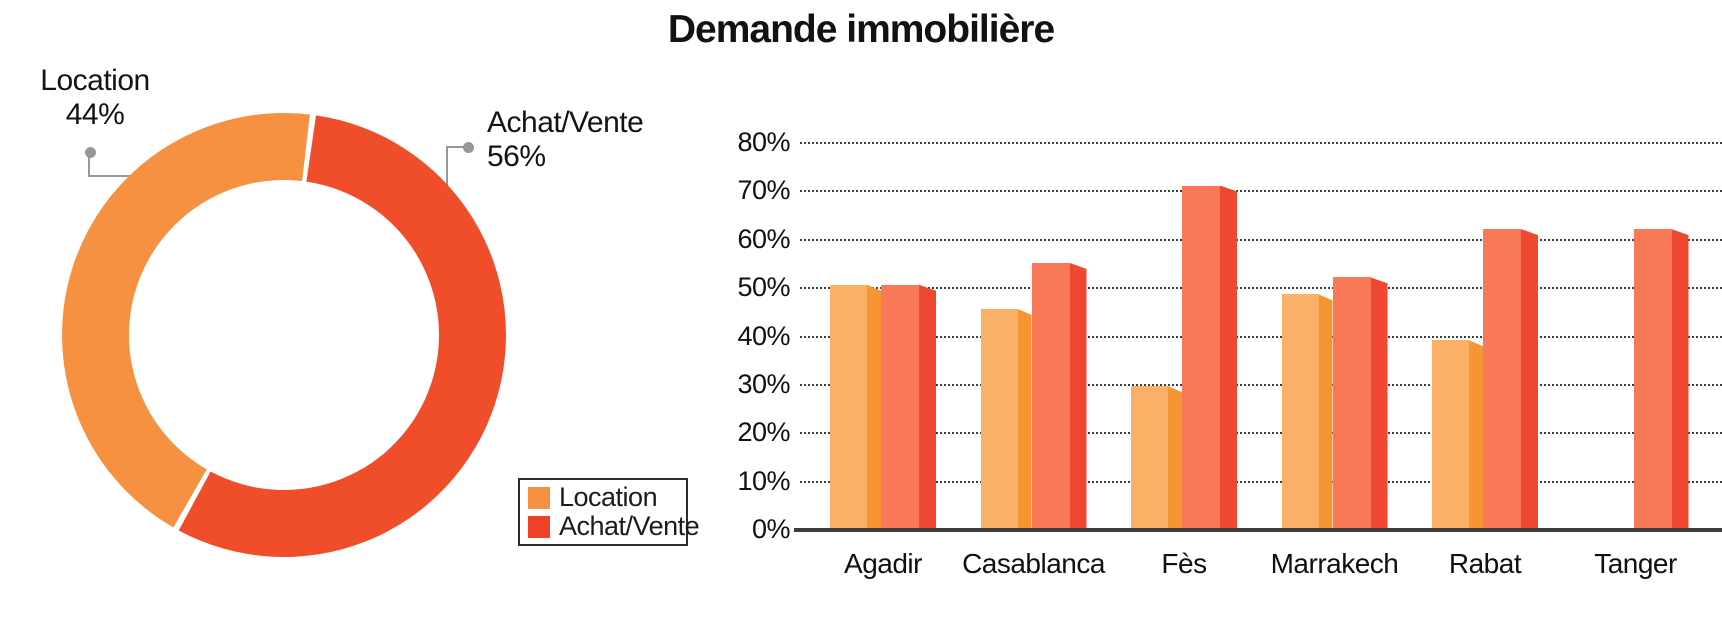 This screenshot has width=1722, height=619. What do you see at coordinates (999, 418) in the screenshot?
I see `bar-location-front-Casablanca` at bounding box center [999, 418].